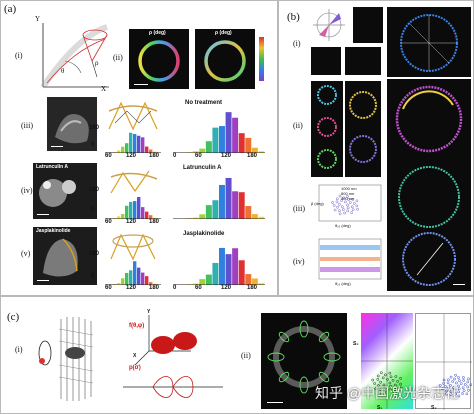 The width and height of the screenshot is (474, 414). Describe the element at coordinates (134, 182) in the screenshot. I see `a-iv-fiber-sketch` at that location.